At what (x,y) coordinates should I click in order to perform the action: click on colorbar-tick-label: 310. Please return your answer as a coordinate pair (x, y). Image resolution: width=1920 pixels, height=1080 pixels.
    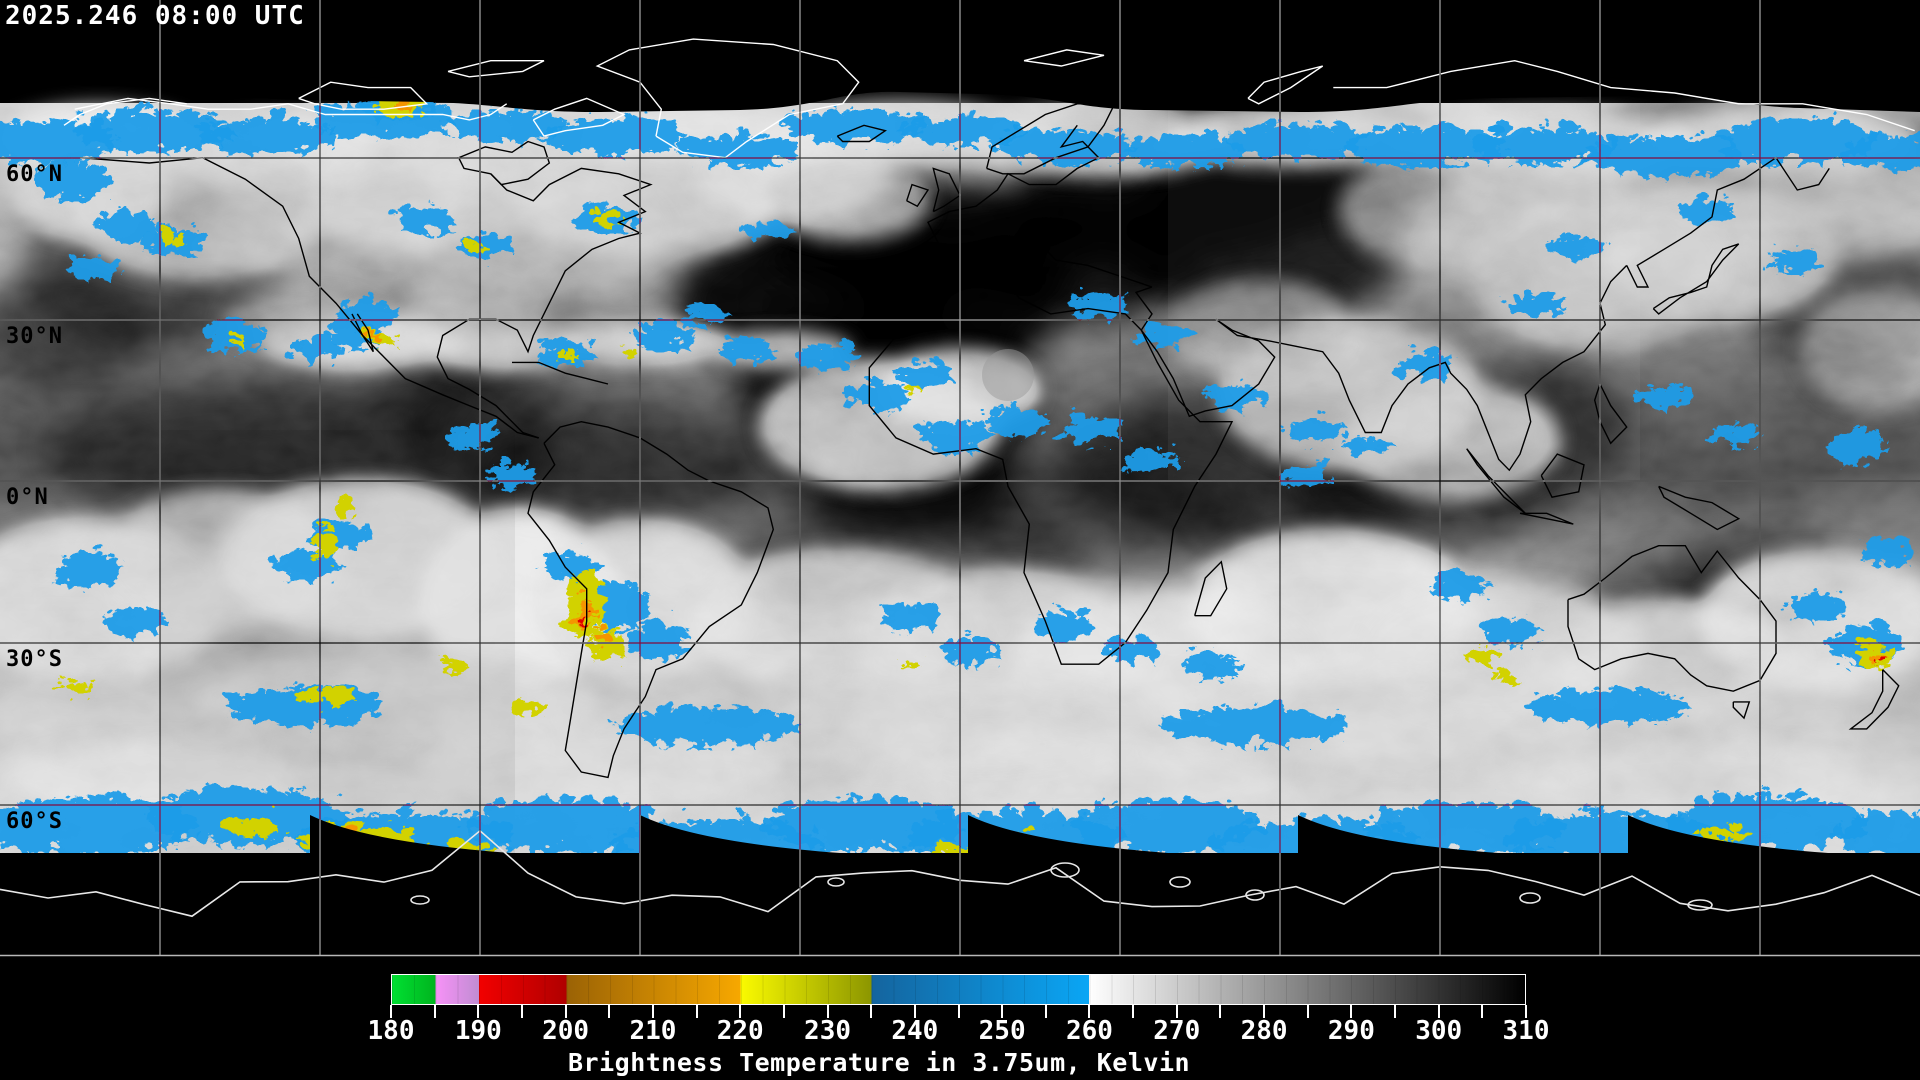
    Looking at the image, I should click on (1526, 1031).